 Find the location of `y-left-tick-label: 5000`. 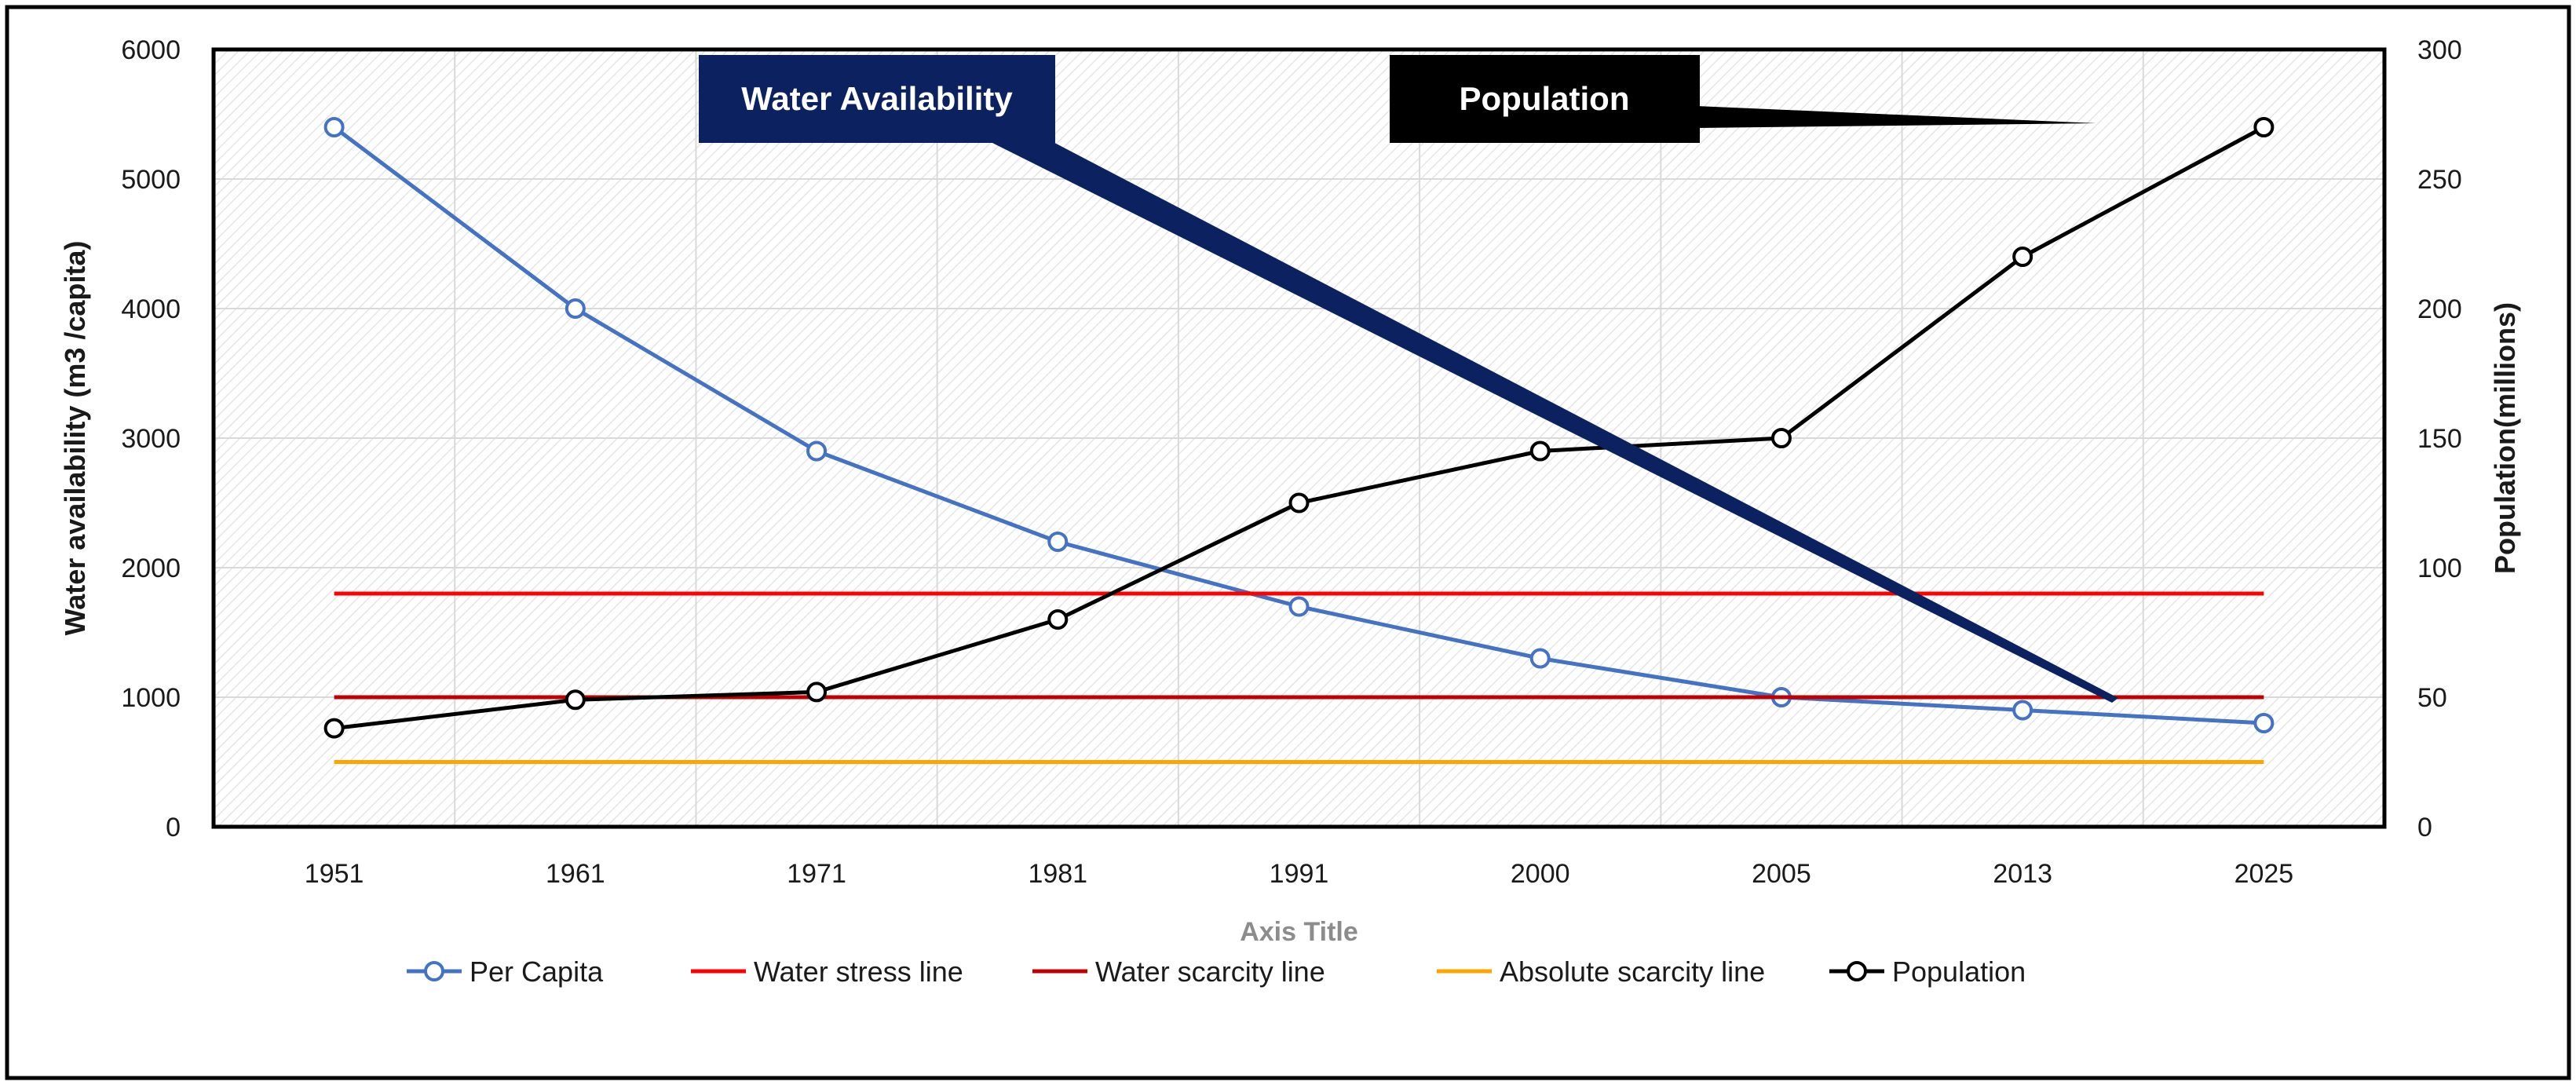

y-left-tick-label: 5000 is located at coordinates (151, 180).